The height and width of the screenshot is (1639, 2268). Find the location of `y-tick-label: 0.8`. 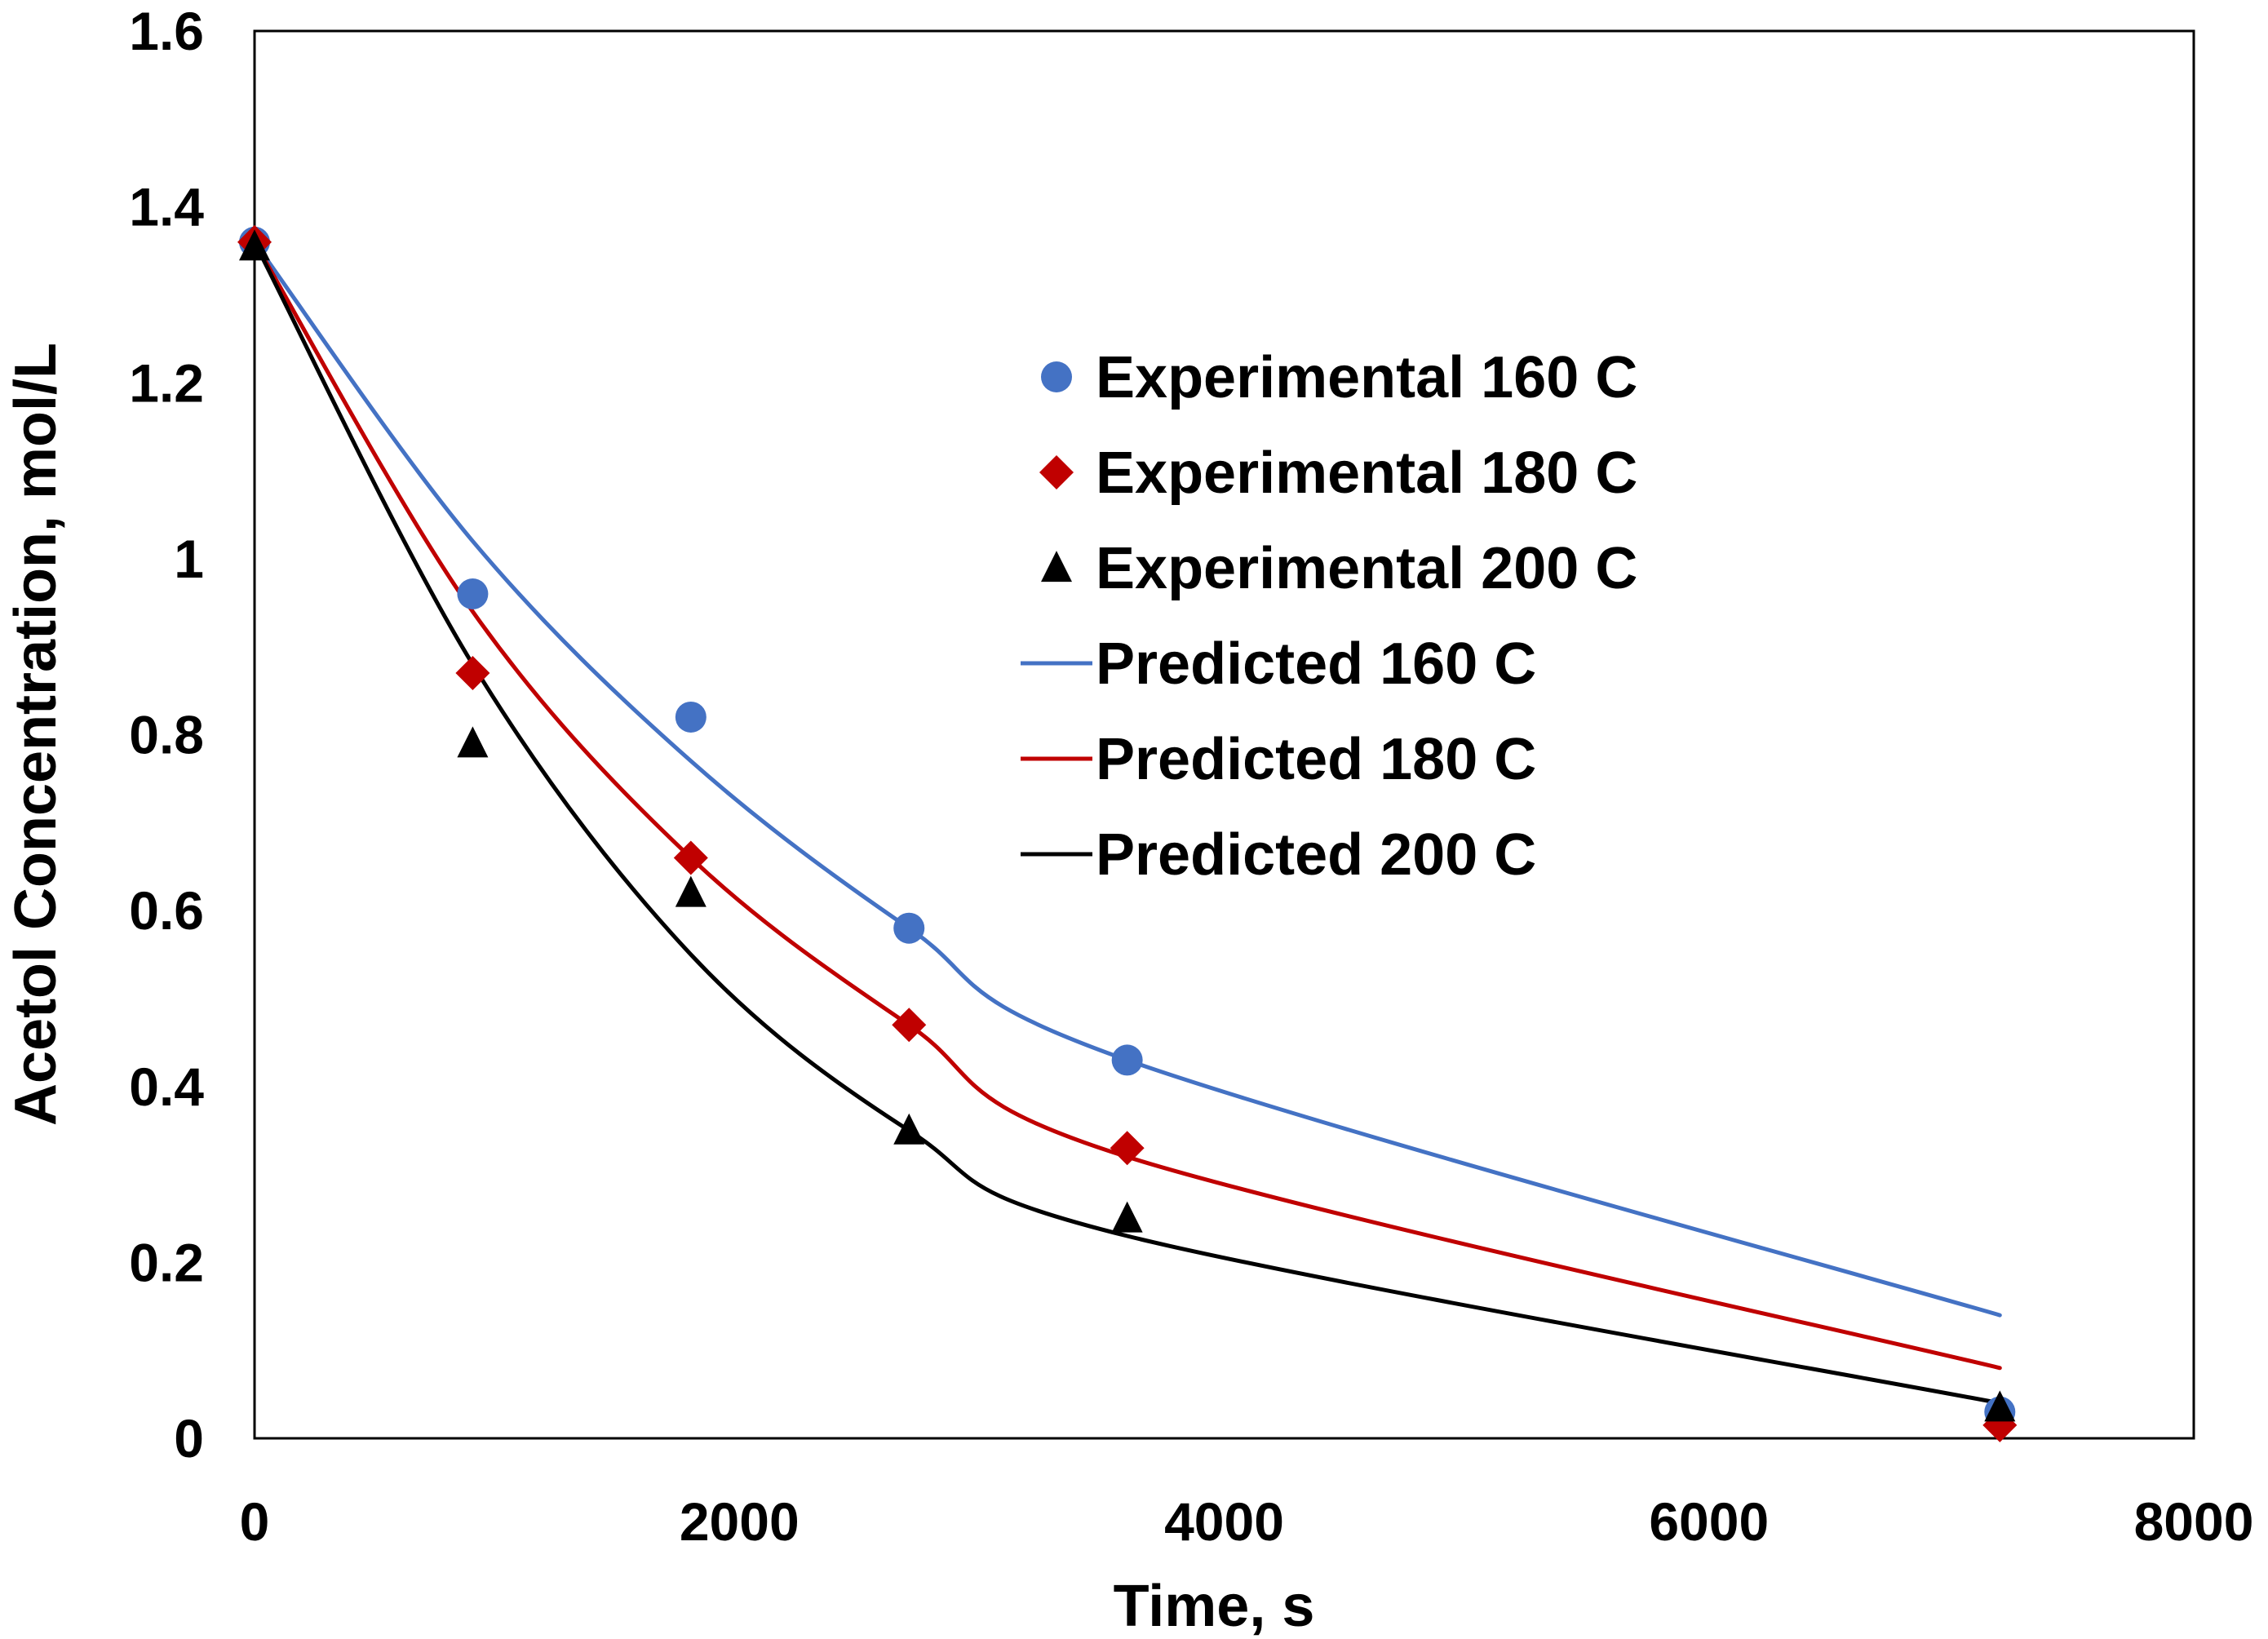

y-tick-label: 0.8 is located at coordinates (166, 735).